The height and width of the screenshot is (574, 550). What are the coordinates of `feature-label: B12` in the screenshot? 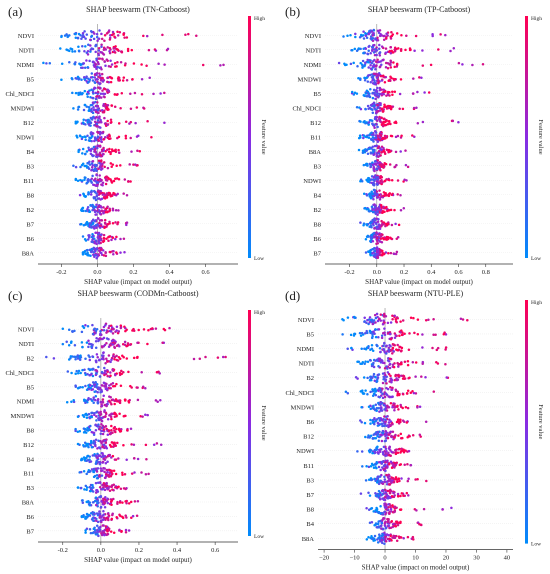 It's located at (28, 445).